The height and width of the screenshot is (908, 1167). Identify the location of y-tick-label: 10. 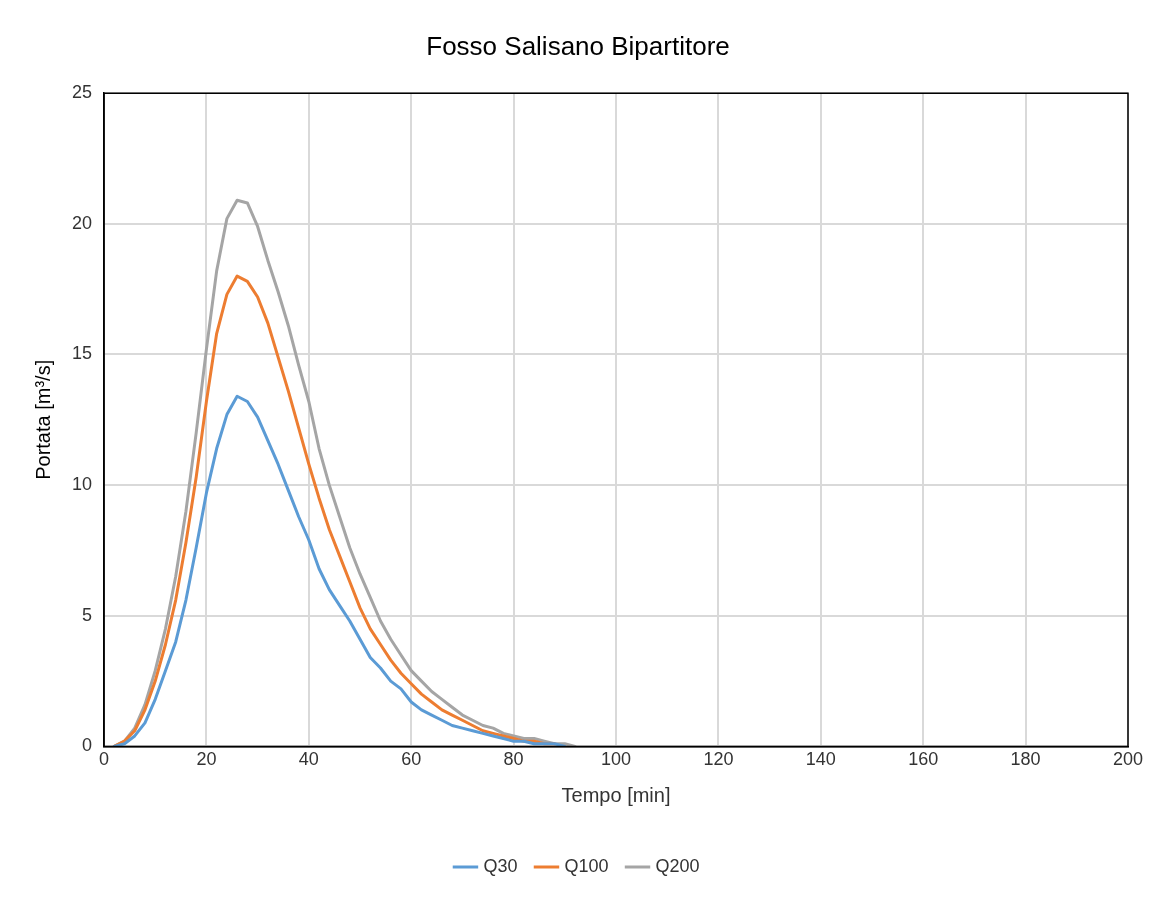
(82, 484).